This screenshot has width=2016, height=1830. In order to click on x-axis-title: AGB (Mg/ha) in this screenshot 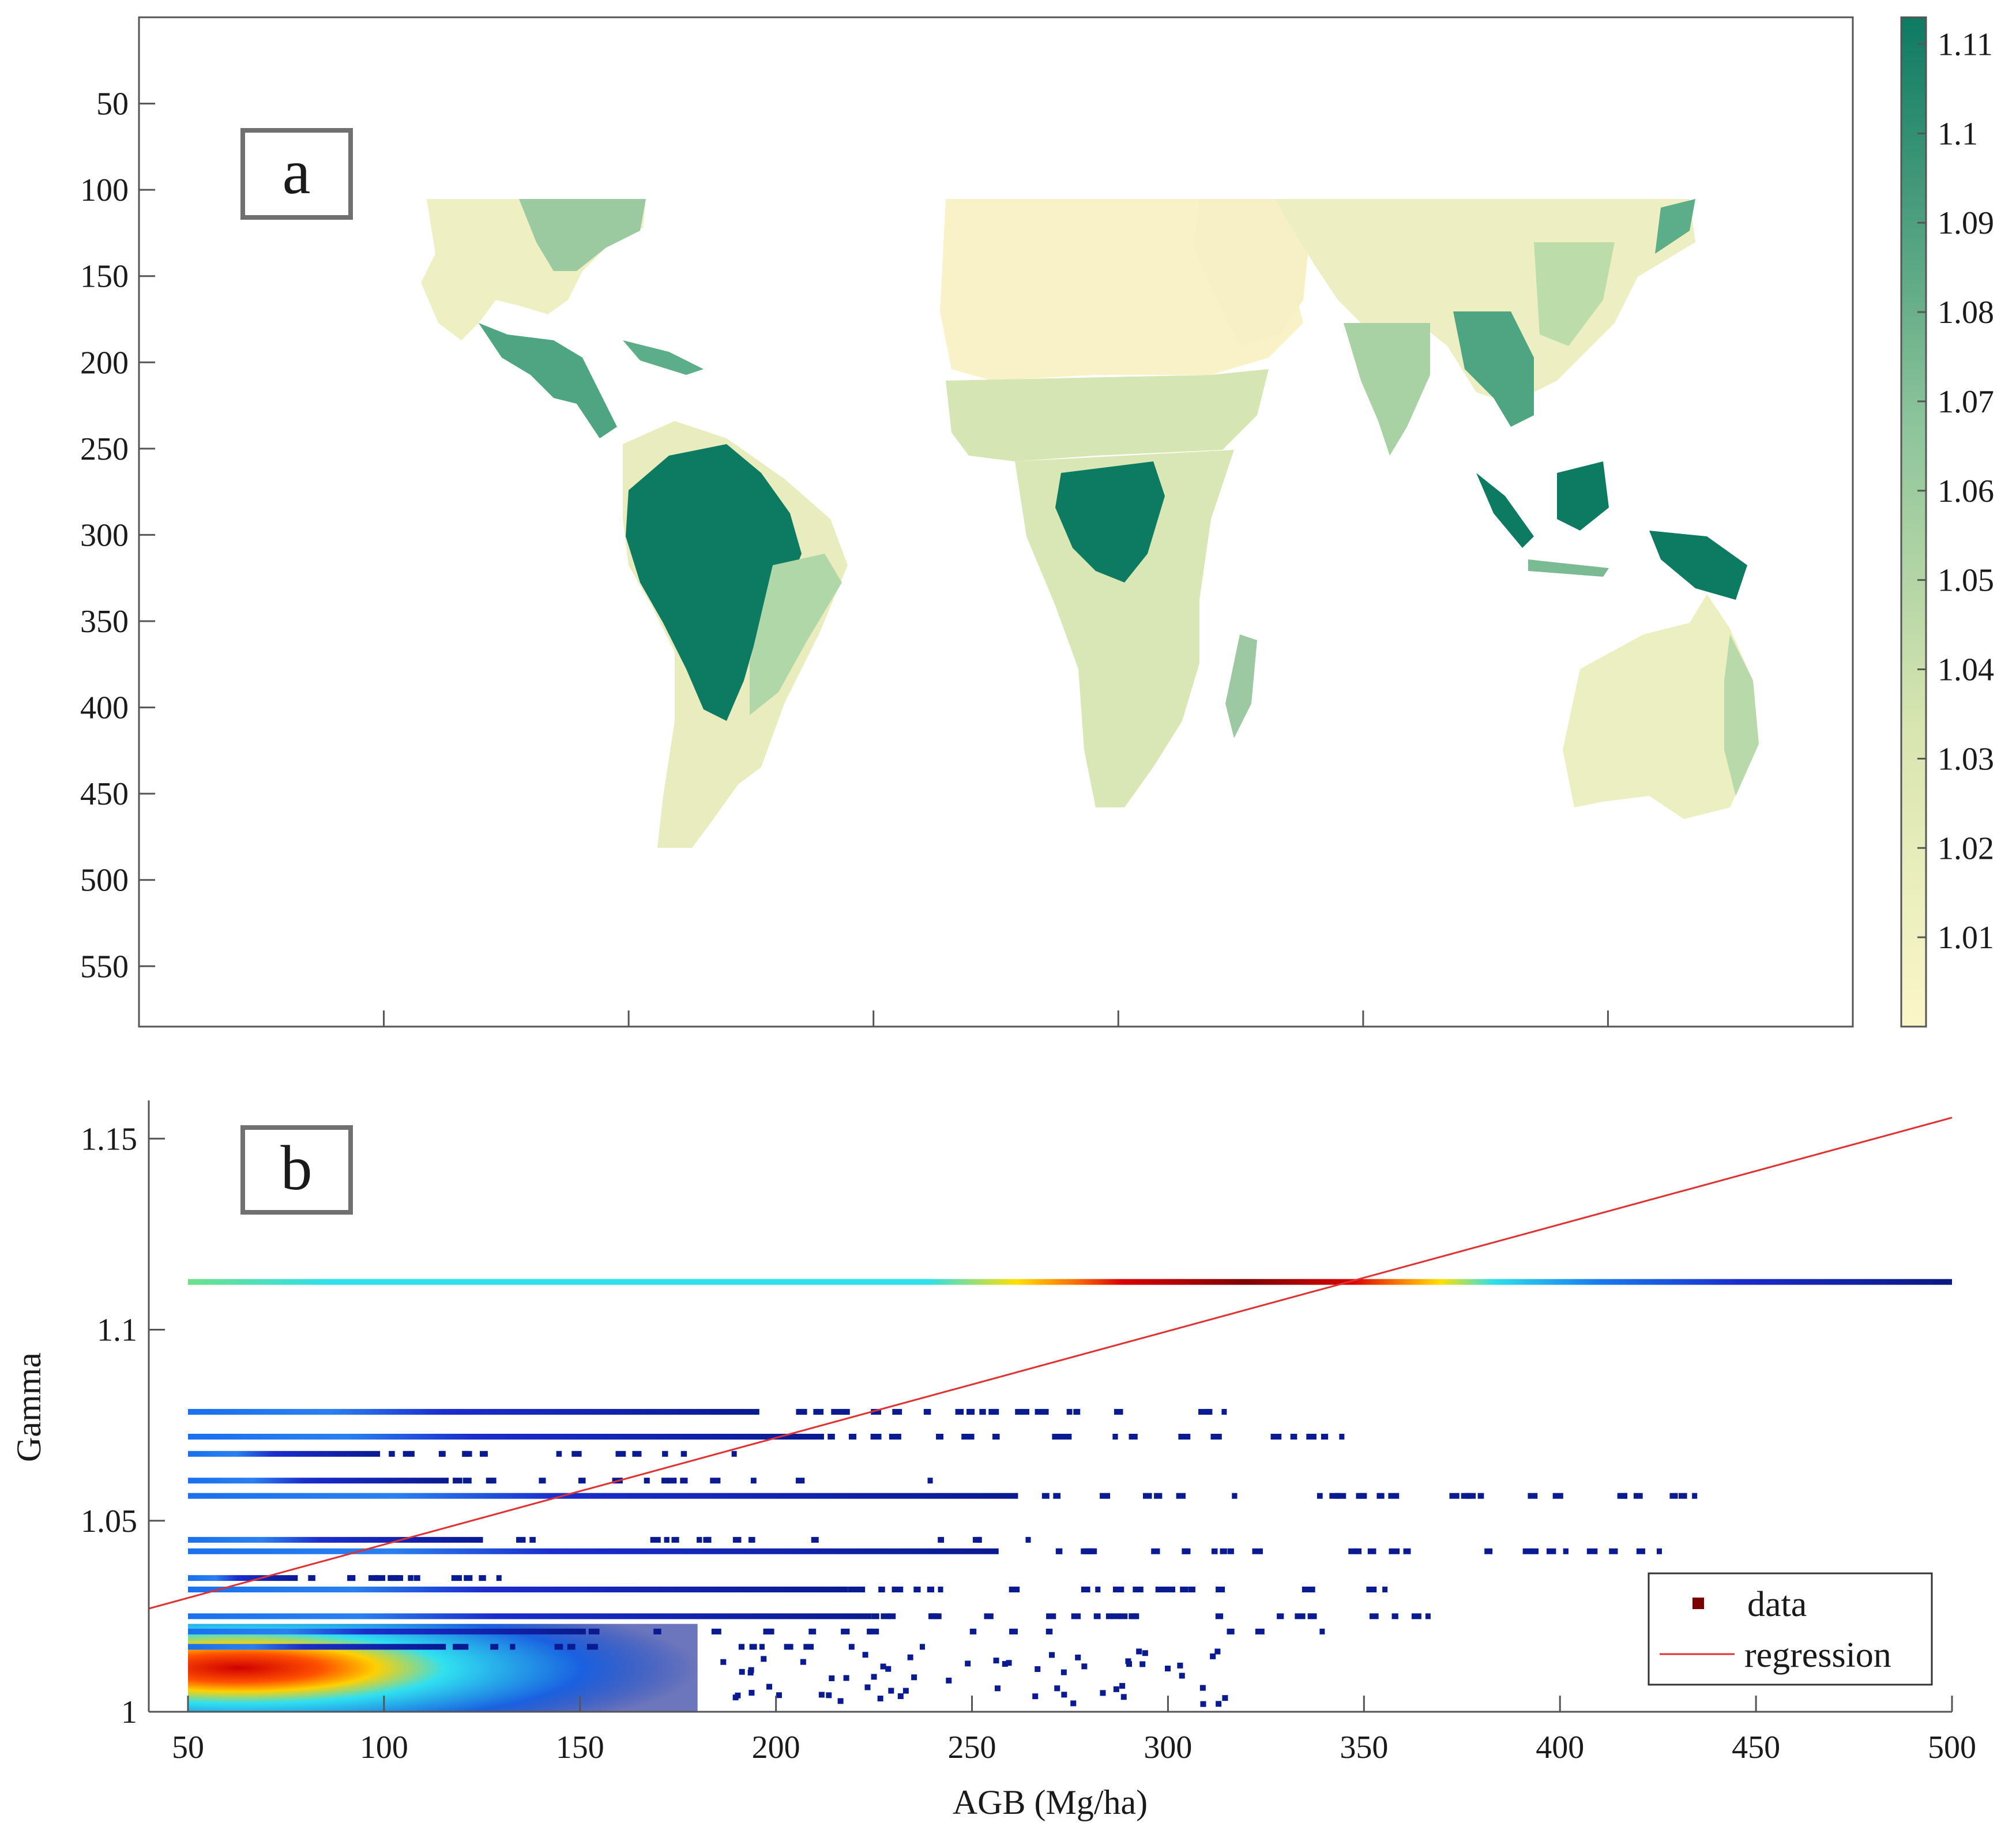, I will do `click(1050, 1802)`.